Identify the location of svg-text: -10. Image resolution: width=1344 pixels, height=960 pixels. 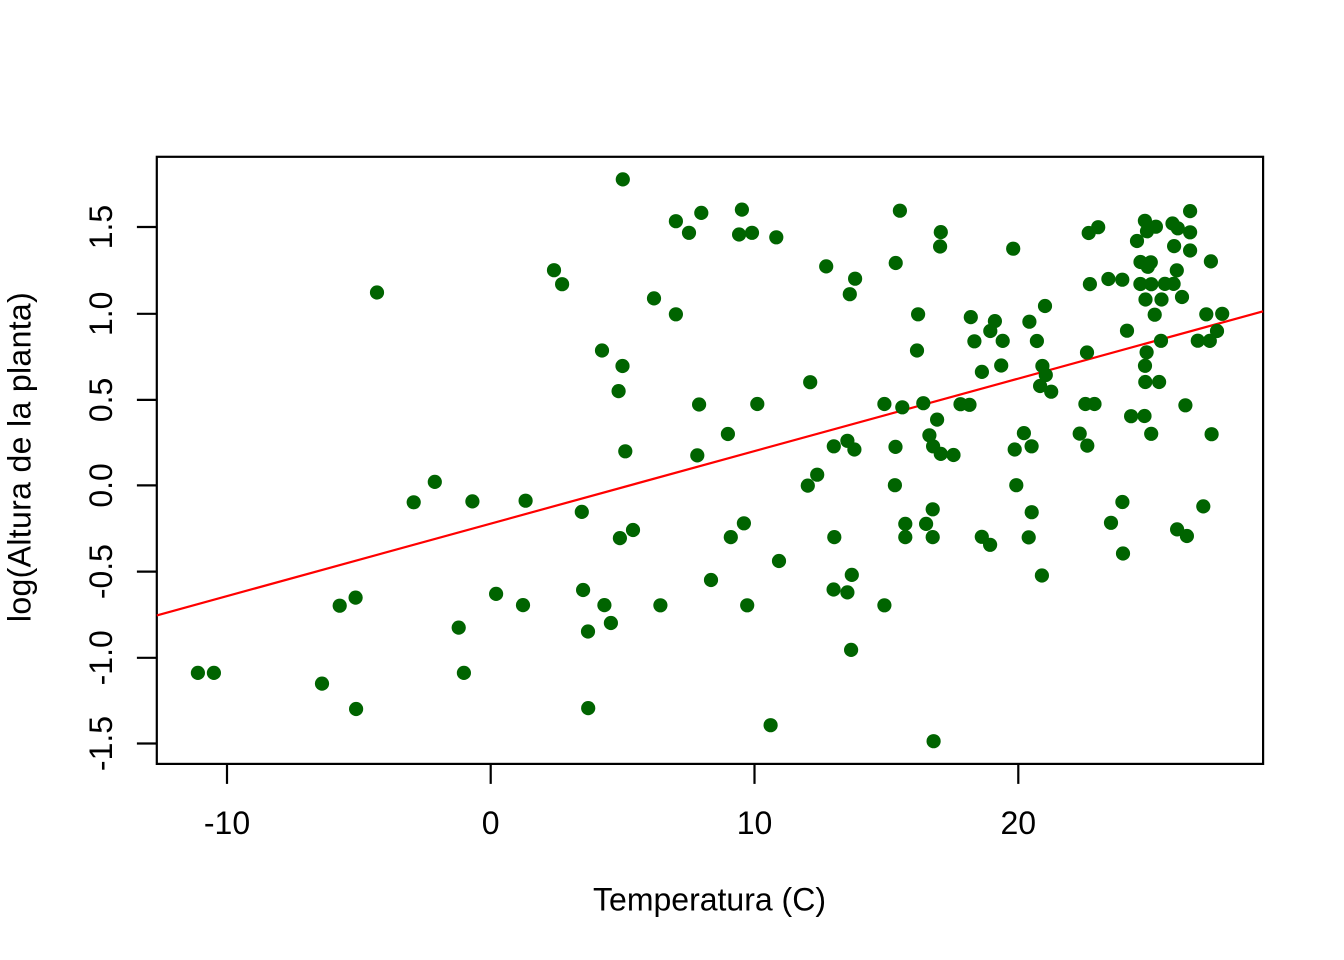
(227, 823).